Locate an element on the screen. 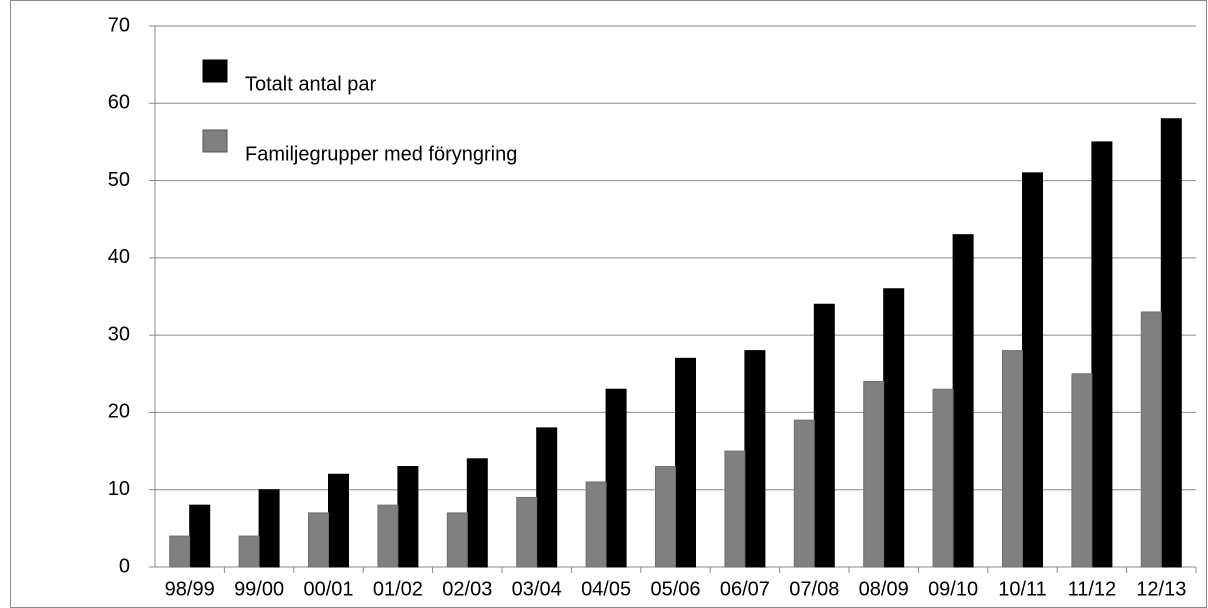  y-tick-label: 20 is located at coordinates (119, 412).